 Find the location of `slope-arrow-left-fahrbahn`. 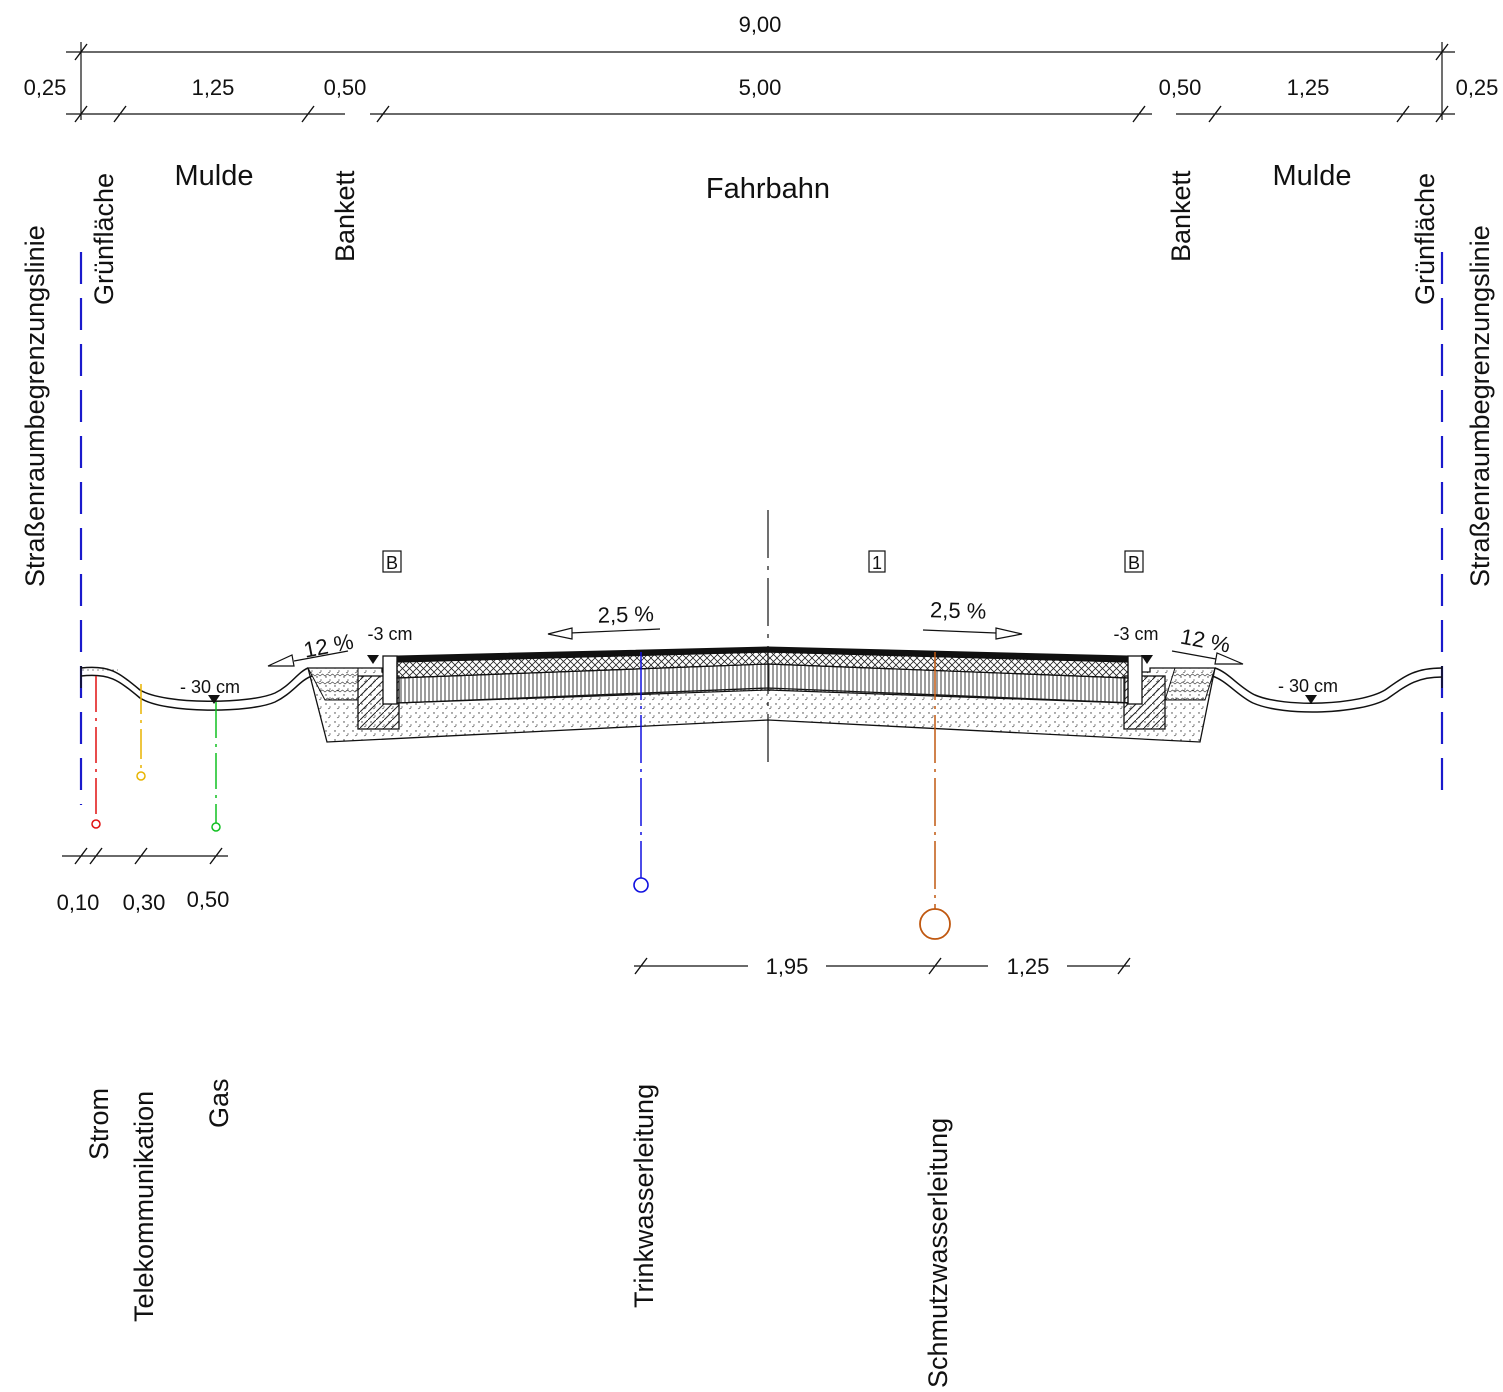

slope-arrow-left-fahrbahn is located at coordinates (604, 633).